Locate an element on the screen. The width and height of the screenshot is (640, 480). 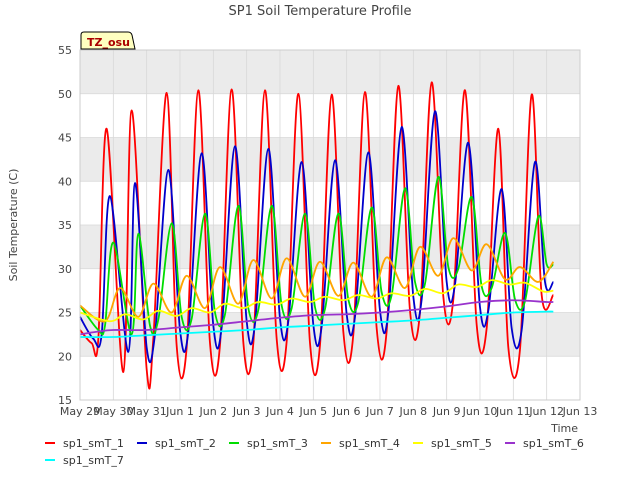
y-tick-label: 50 is located at coordinates (65, 94).